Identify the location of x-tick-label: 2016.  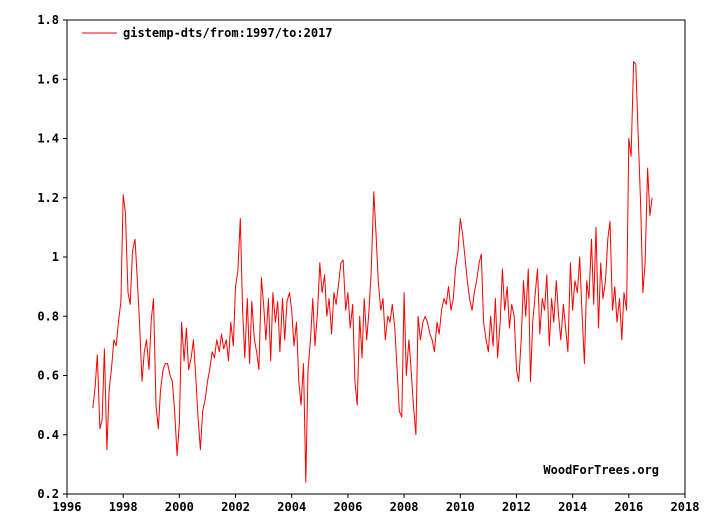
(628, 507).